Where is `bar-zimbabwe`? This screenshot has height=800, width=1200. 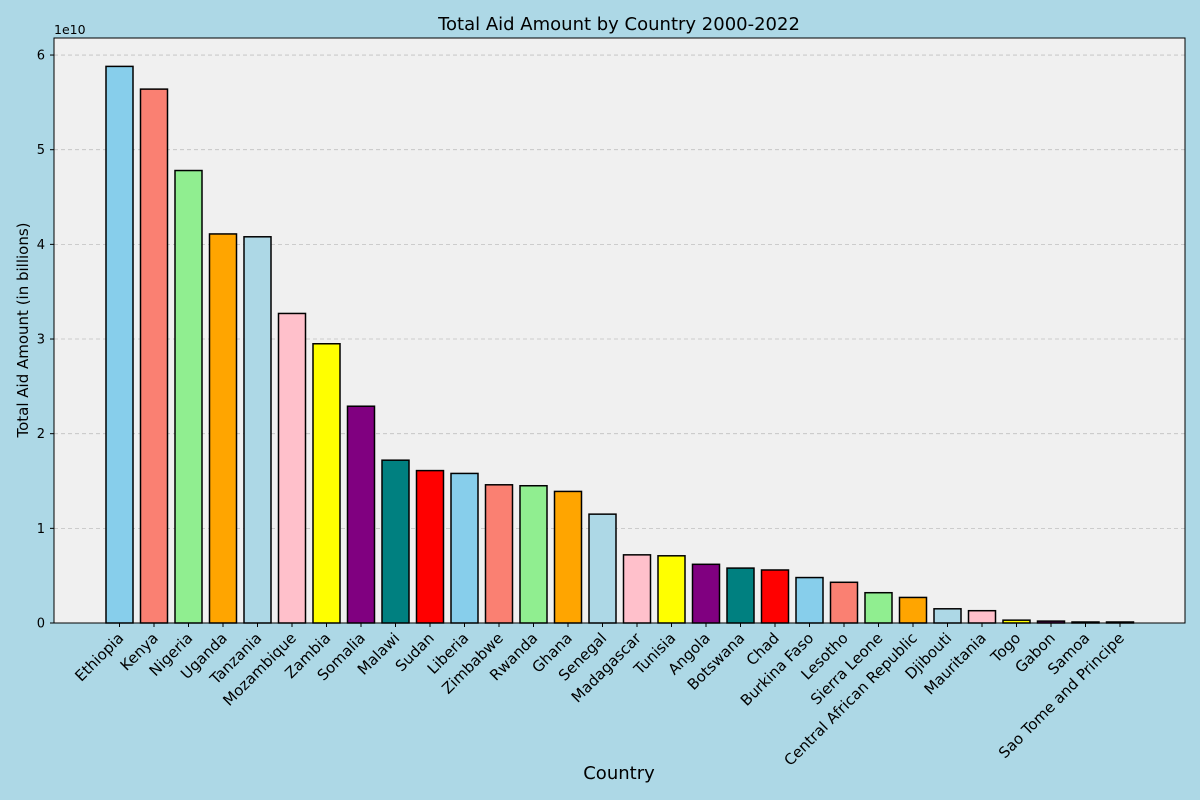
bar-zimbabwe is located at coordinates (499, 554).